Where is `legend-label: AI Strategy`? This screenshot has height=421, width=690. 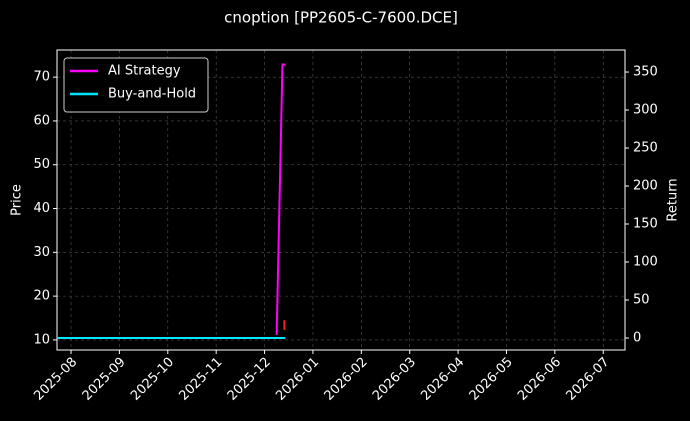 legend-label: AI Strategy is located at coordinates (144, 71).